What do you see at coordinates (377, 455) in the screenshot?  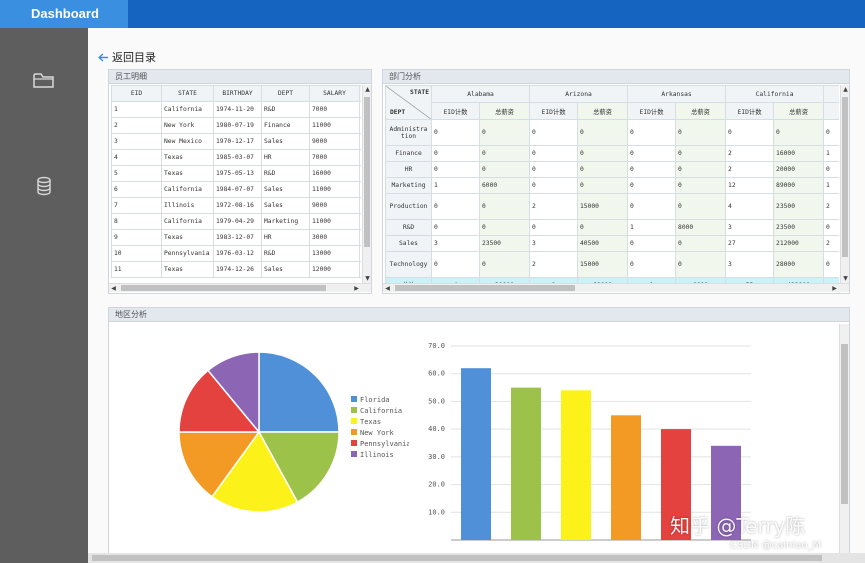 I see `legend-label: Illinois` at bounding box center [377, 455].